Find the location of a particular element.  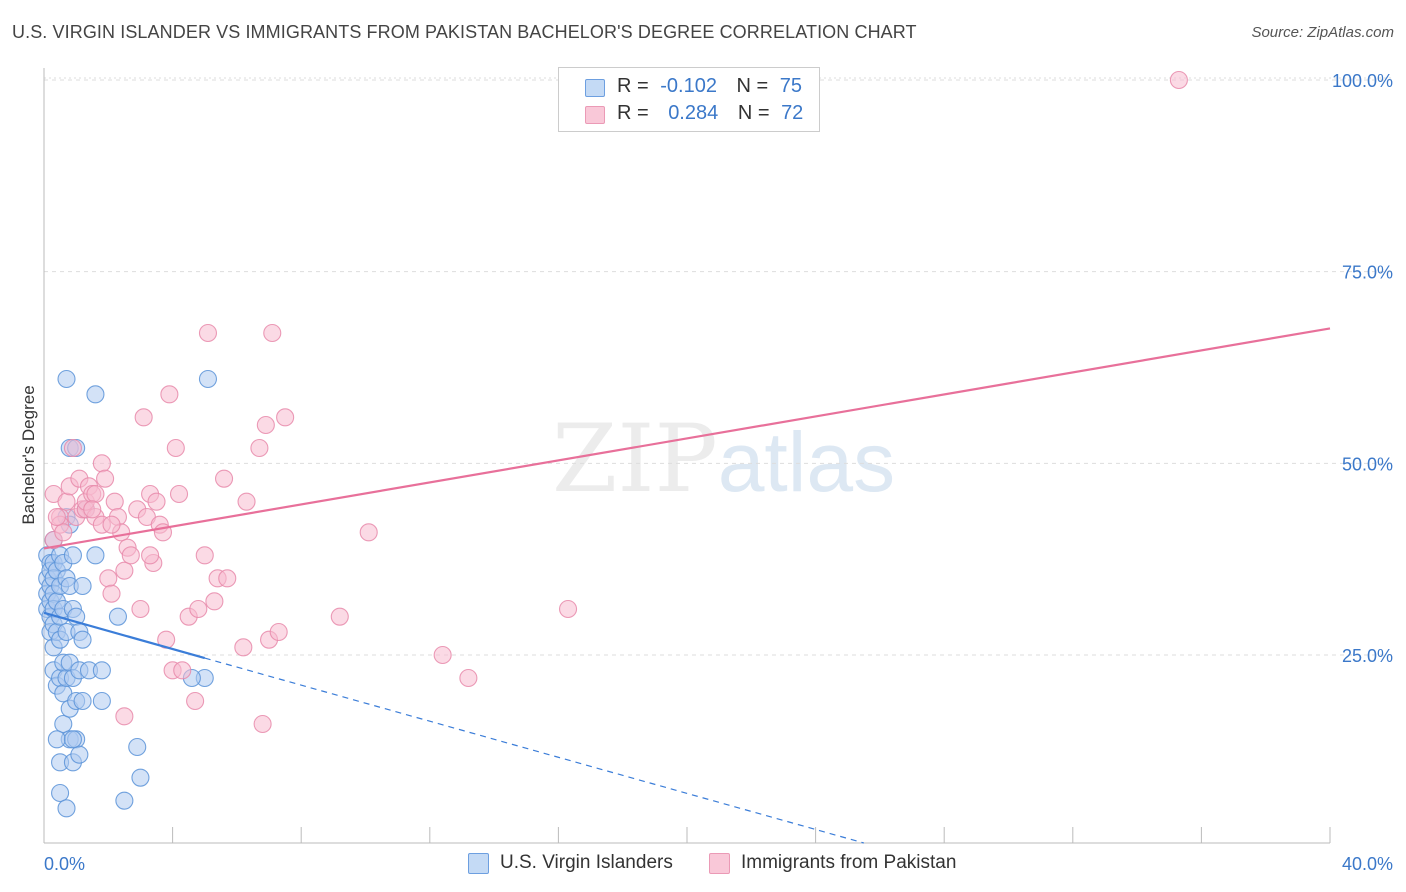

x-tick-label: 40.0% is located at coordinates (1367, 864).